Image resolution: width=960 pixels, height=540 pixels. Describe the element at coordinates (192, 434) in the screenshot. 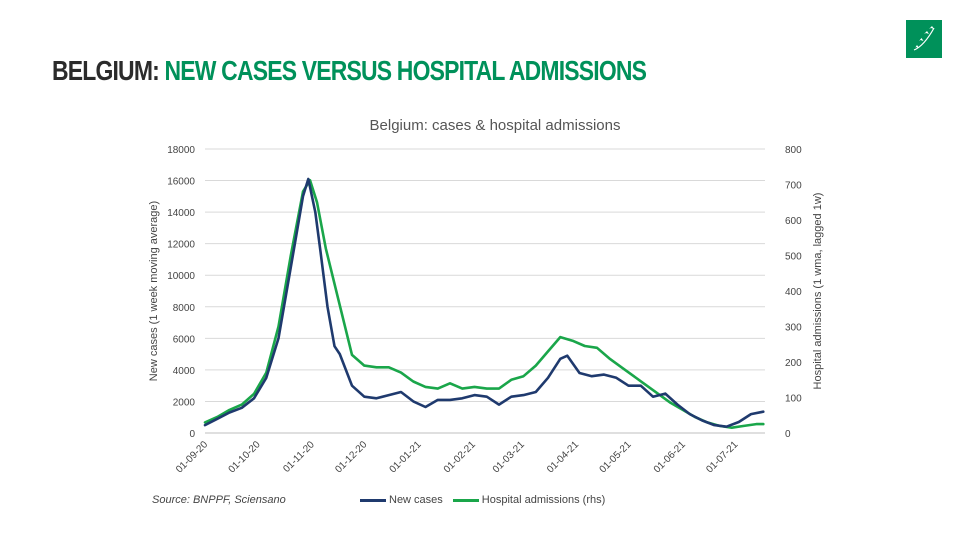

I see `y-tick-label-left: 0` at that location.